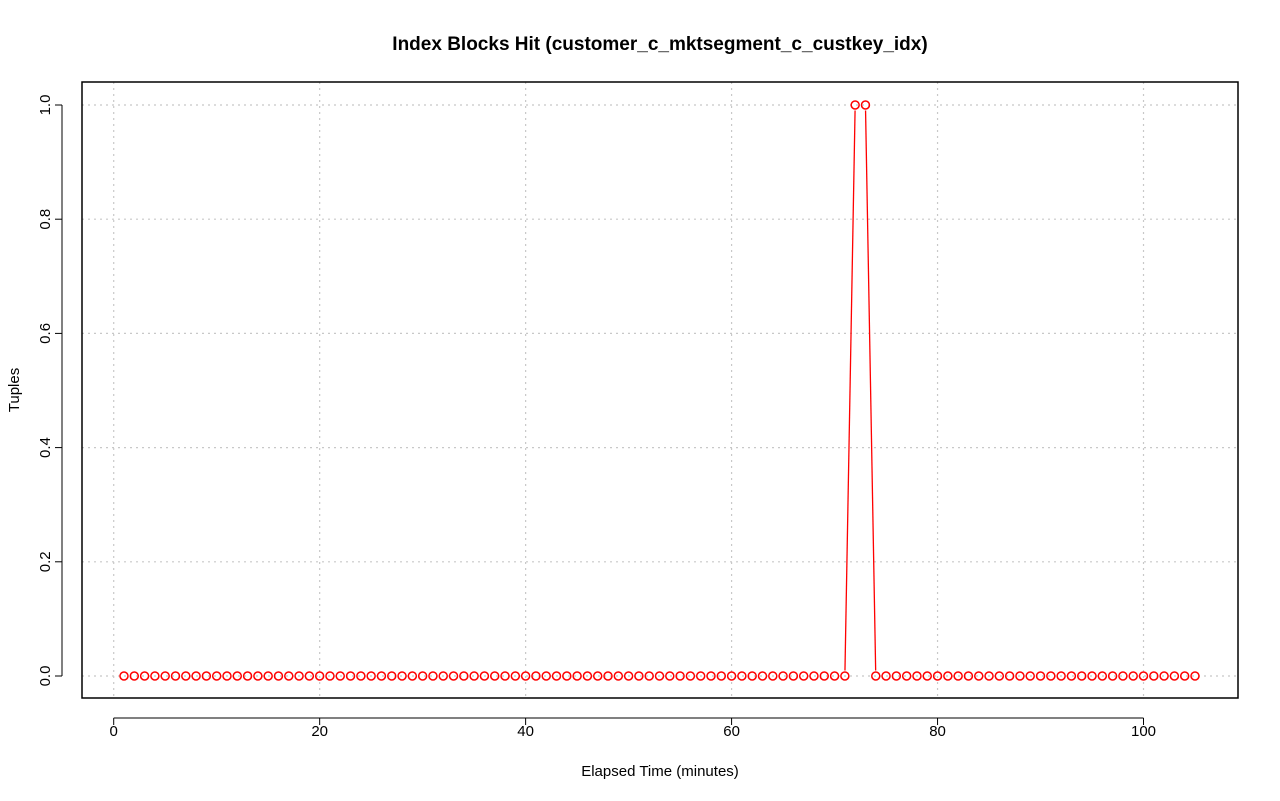  Describe the element at coordinates (937, 731) in the screenshot. I see `x-tick-label: 80` at that location.